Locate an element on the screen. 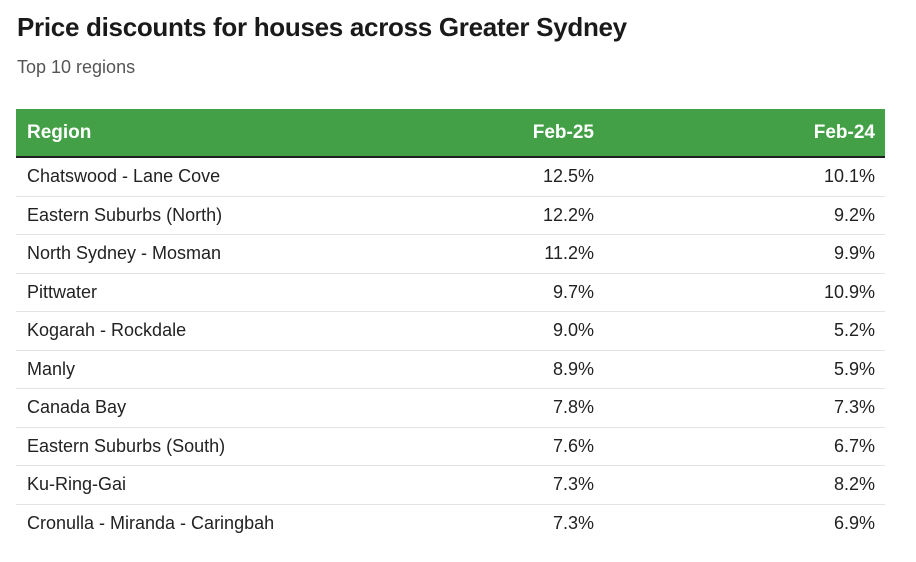 The height and width of the screenshot is (562, 916). cell-feb-24: 10.1% is located at coordinates (849, 176).